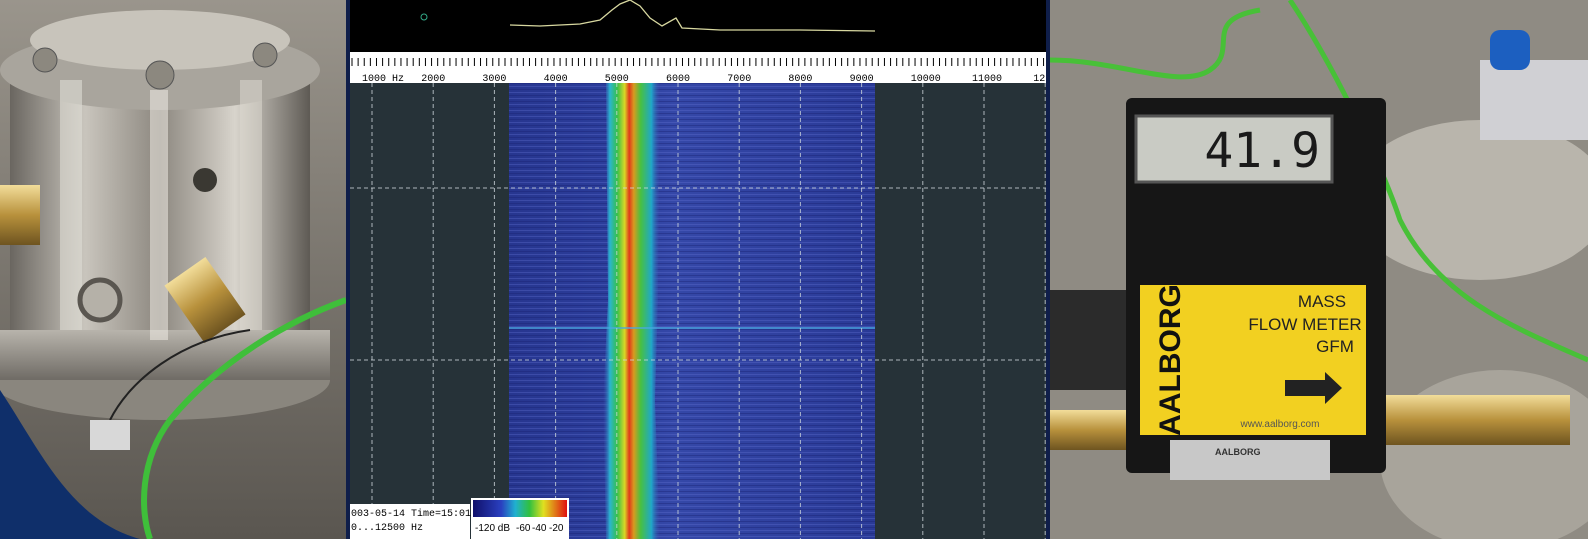 The image size is (1588, 539). Describe the element at coordinates (739, 79) in the screenshot. I see `frequency-label: 7000` at that location.